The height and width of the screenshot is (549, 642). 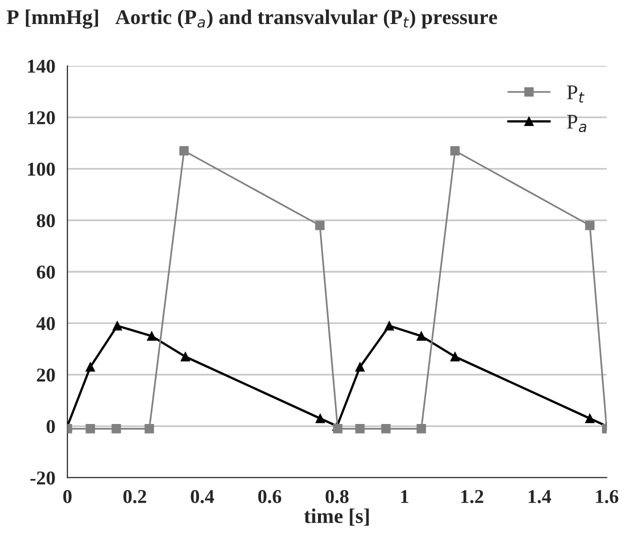 I want to click on y-tick-label: 60, so click(x=45, y=272).